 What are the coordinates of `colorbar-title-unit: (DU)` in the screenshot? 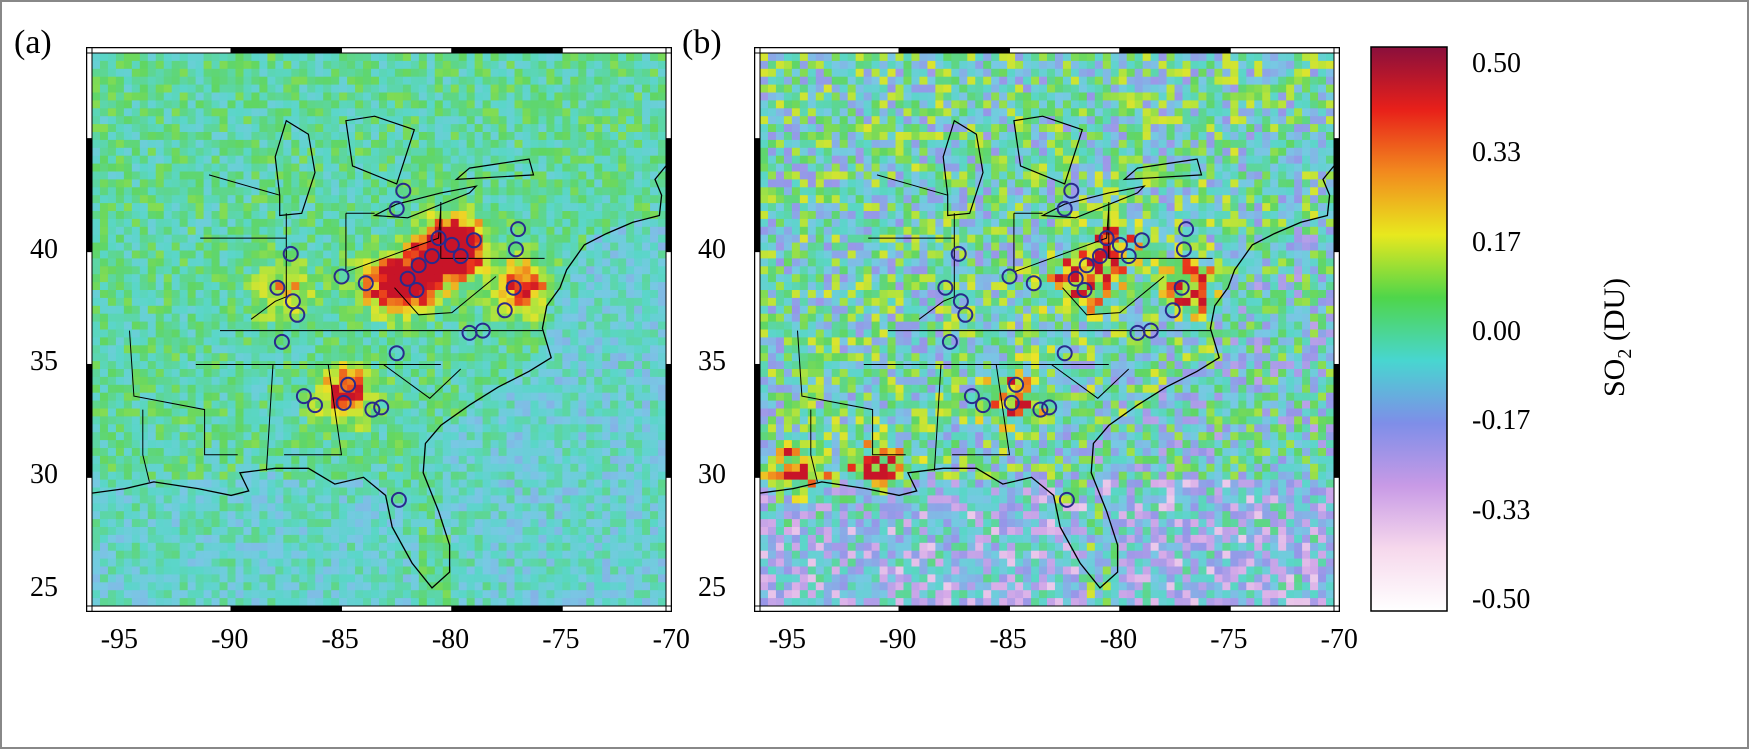 It's located at (1614, 313).